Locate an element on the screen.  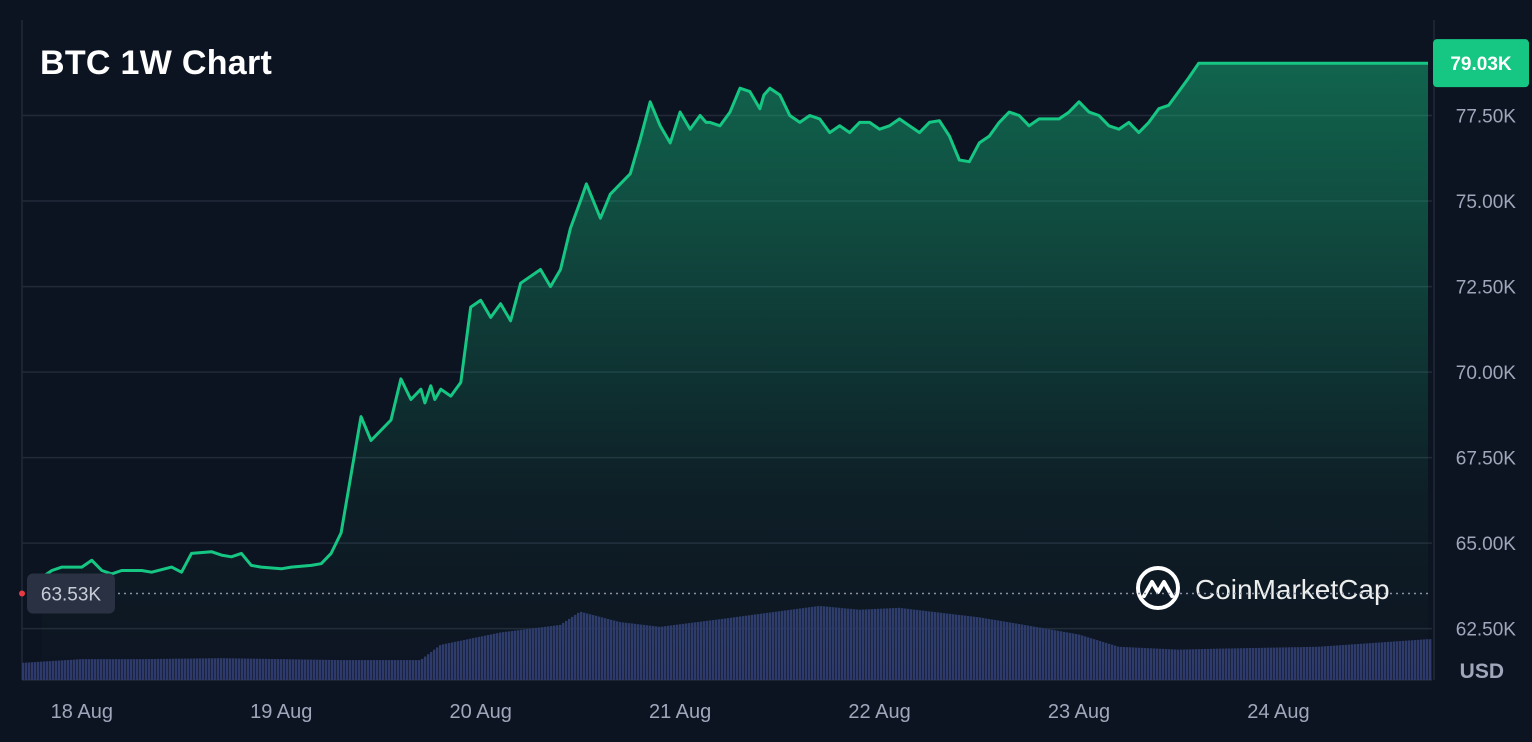
last-price-badge is located at coordinates (1481, 63).